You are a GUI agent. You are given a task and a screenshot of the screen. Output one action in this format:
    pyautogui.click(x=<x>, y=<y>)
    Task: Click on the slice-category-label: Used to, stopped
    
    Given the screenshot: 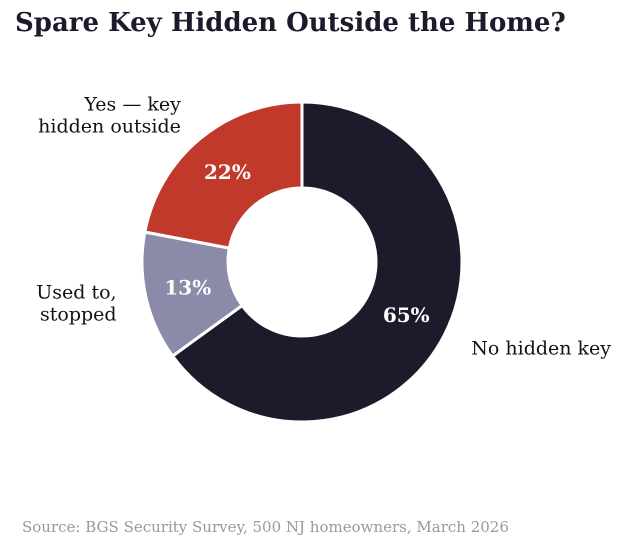 What is the action you would take?
    pyautogui.click(x=76, y=303)
    